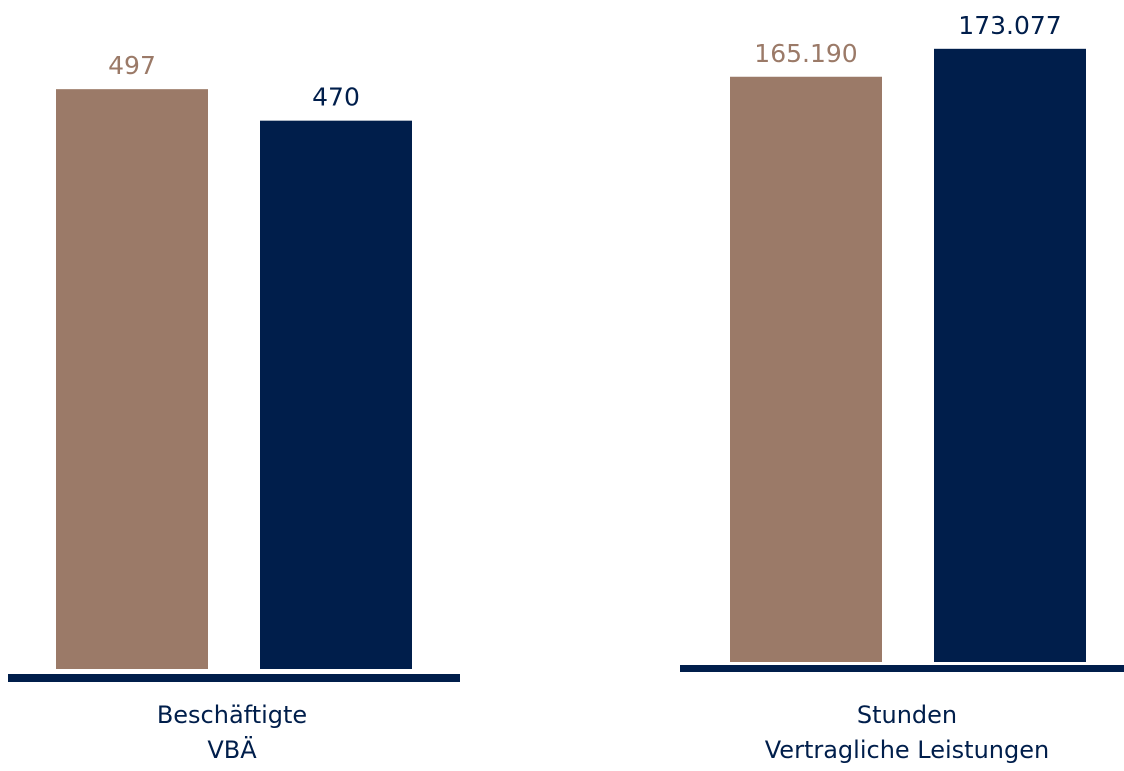  What do you see at coordinates (234, 678) in the screenshot?
I see `x-axis-baseline-chart1` at bounding box center [234, 678].